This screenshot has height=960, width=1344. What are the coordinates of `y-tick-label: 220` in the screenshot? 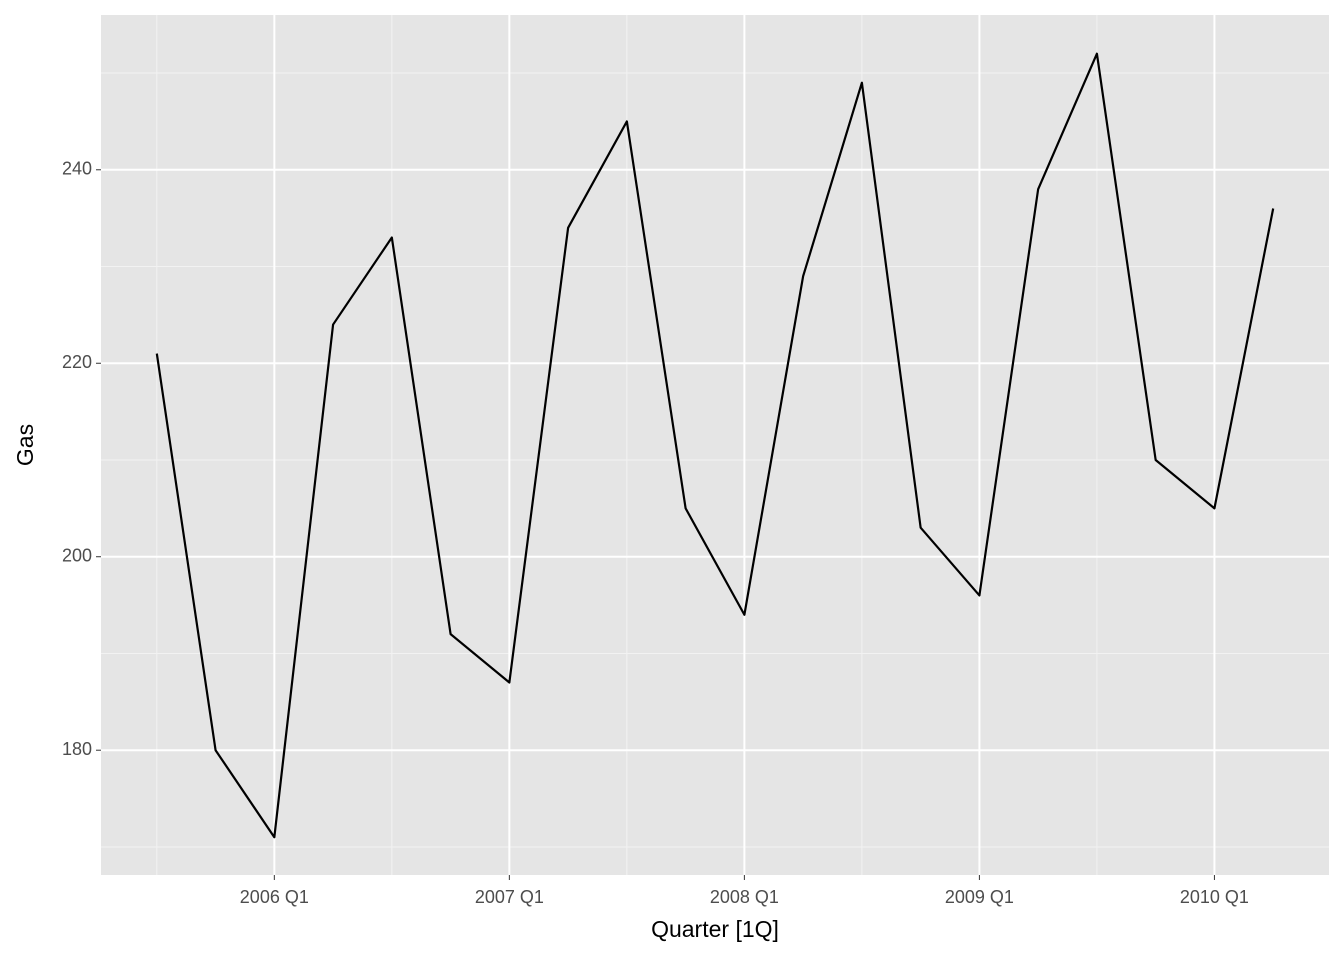 It's located at (77, 362).